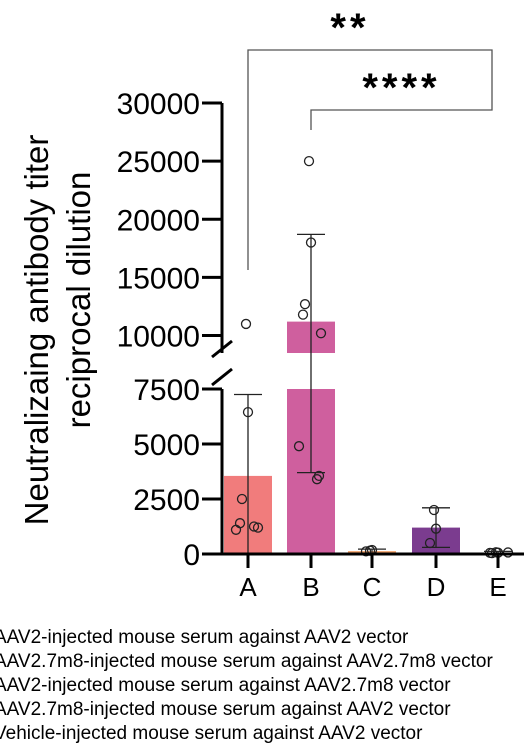  I want to click on significance-label: **, so click(349, 28).